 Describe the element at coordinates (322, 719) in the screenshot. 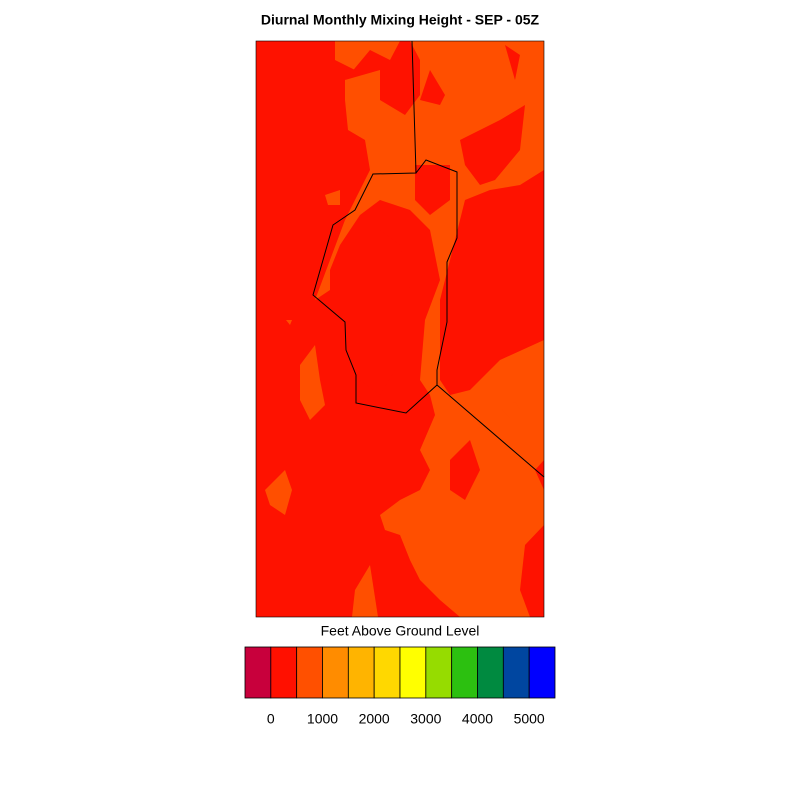

I see `colorbar-tick-label: 1000` at that location.